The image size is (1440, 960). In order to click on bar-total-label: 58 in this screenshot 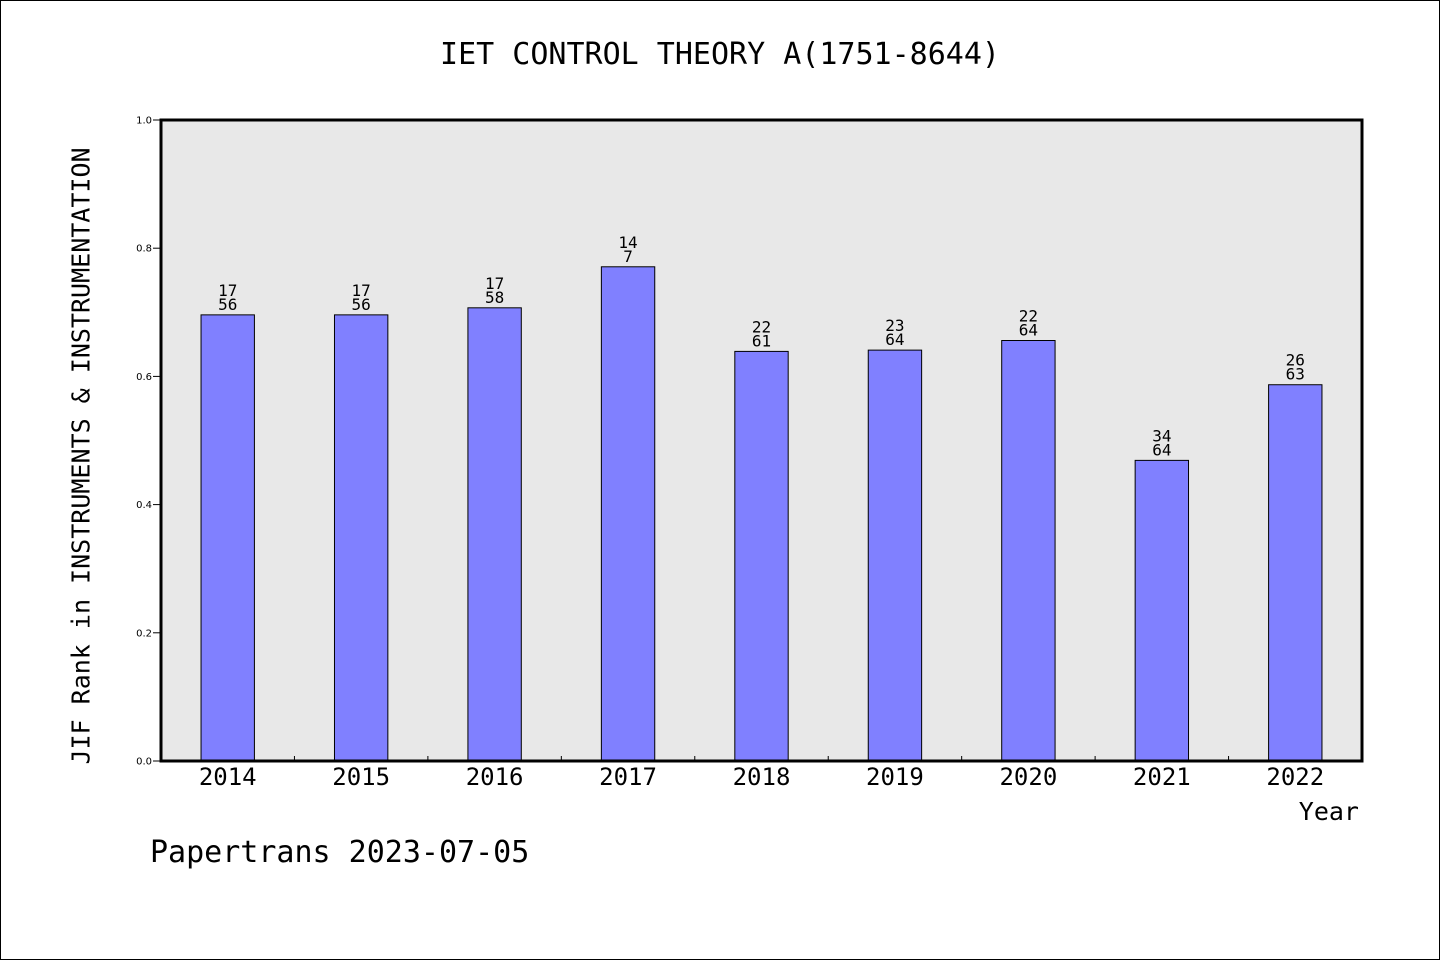, I will do `click(494, 297)`.